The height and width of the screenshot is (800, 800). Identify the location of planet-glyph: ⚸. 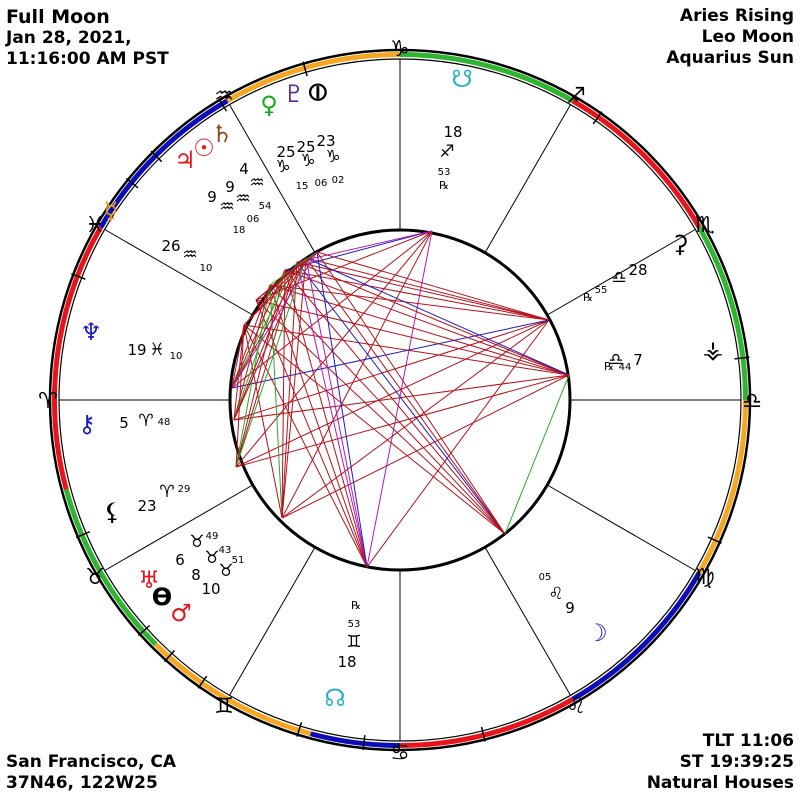
(112, 512).